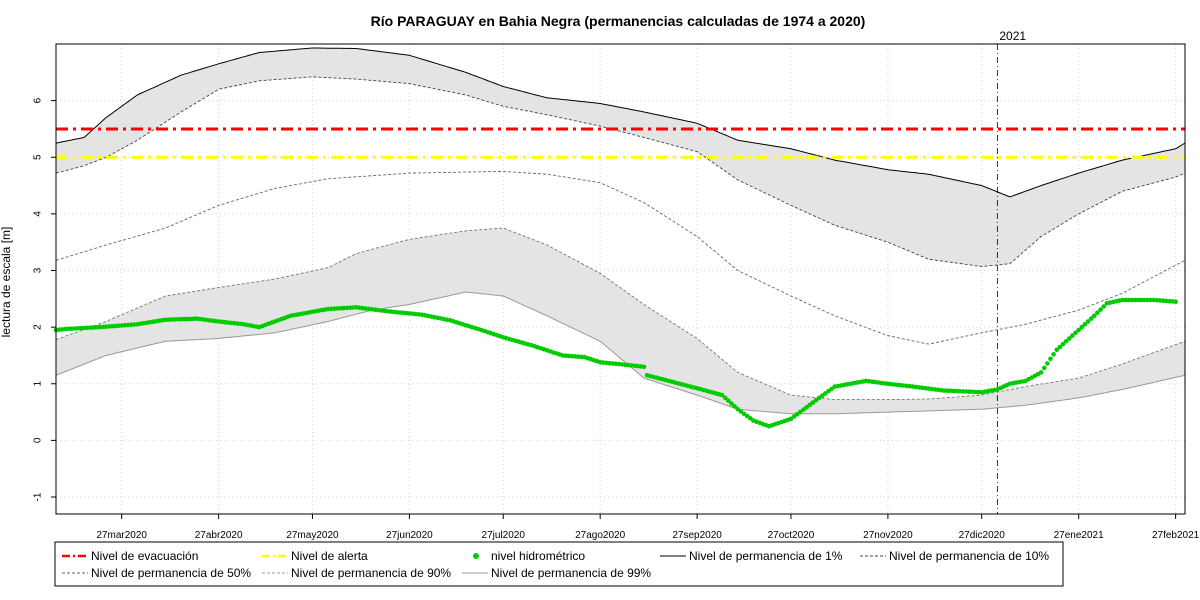 This screenshot has width=1200, height=600. I want to click on legend-label: Nivel de permanencia de 50%, so click(171, 573).